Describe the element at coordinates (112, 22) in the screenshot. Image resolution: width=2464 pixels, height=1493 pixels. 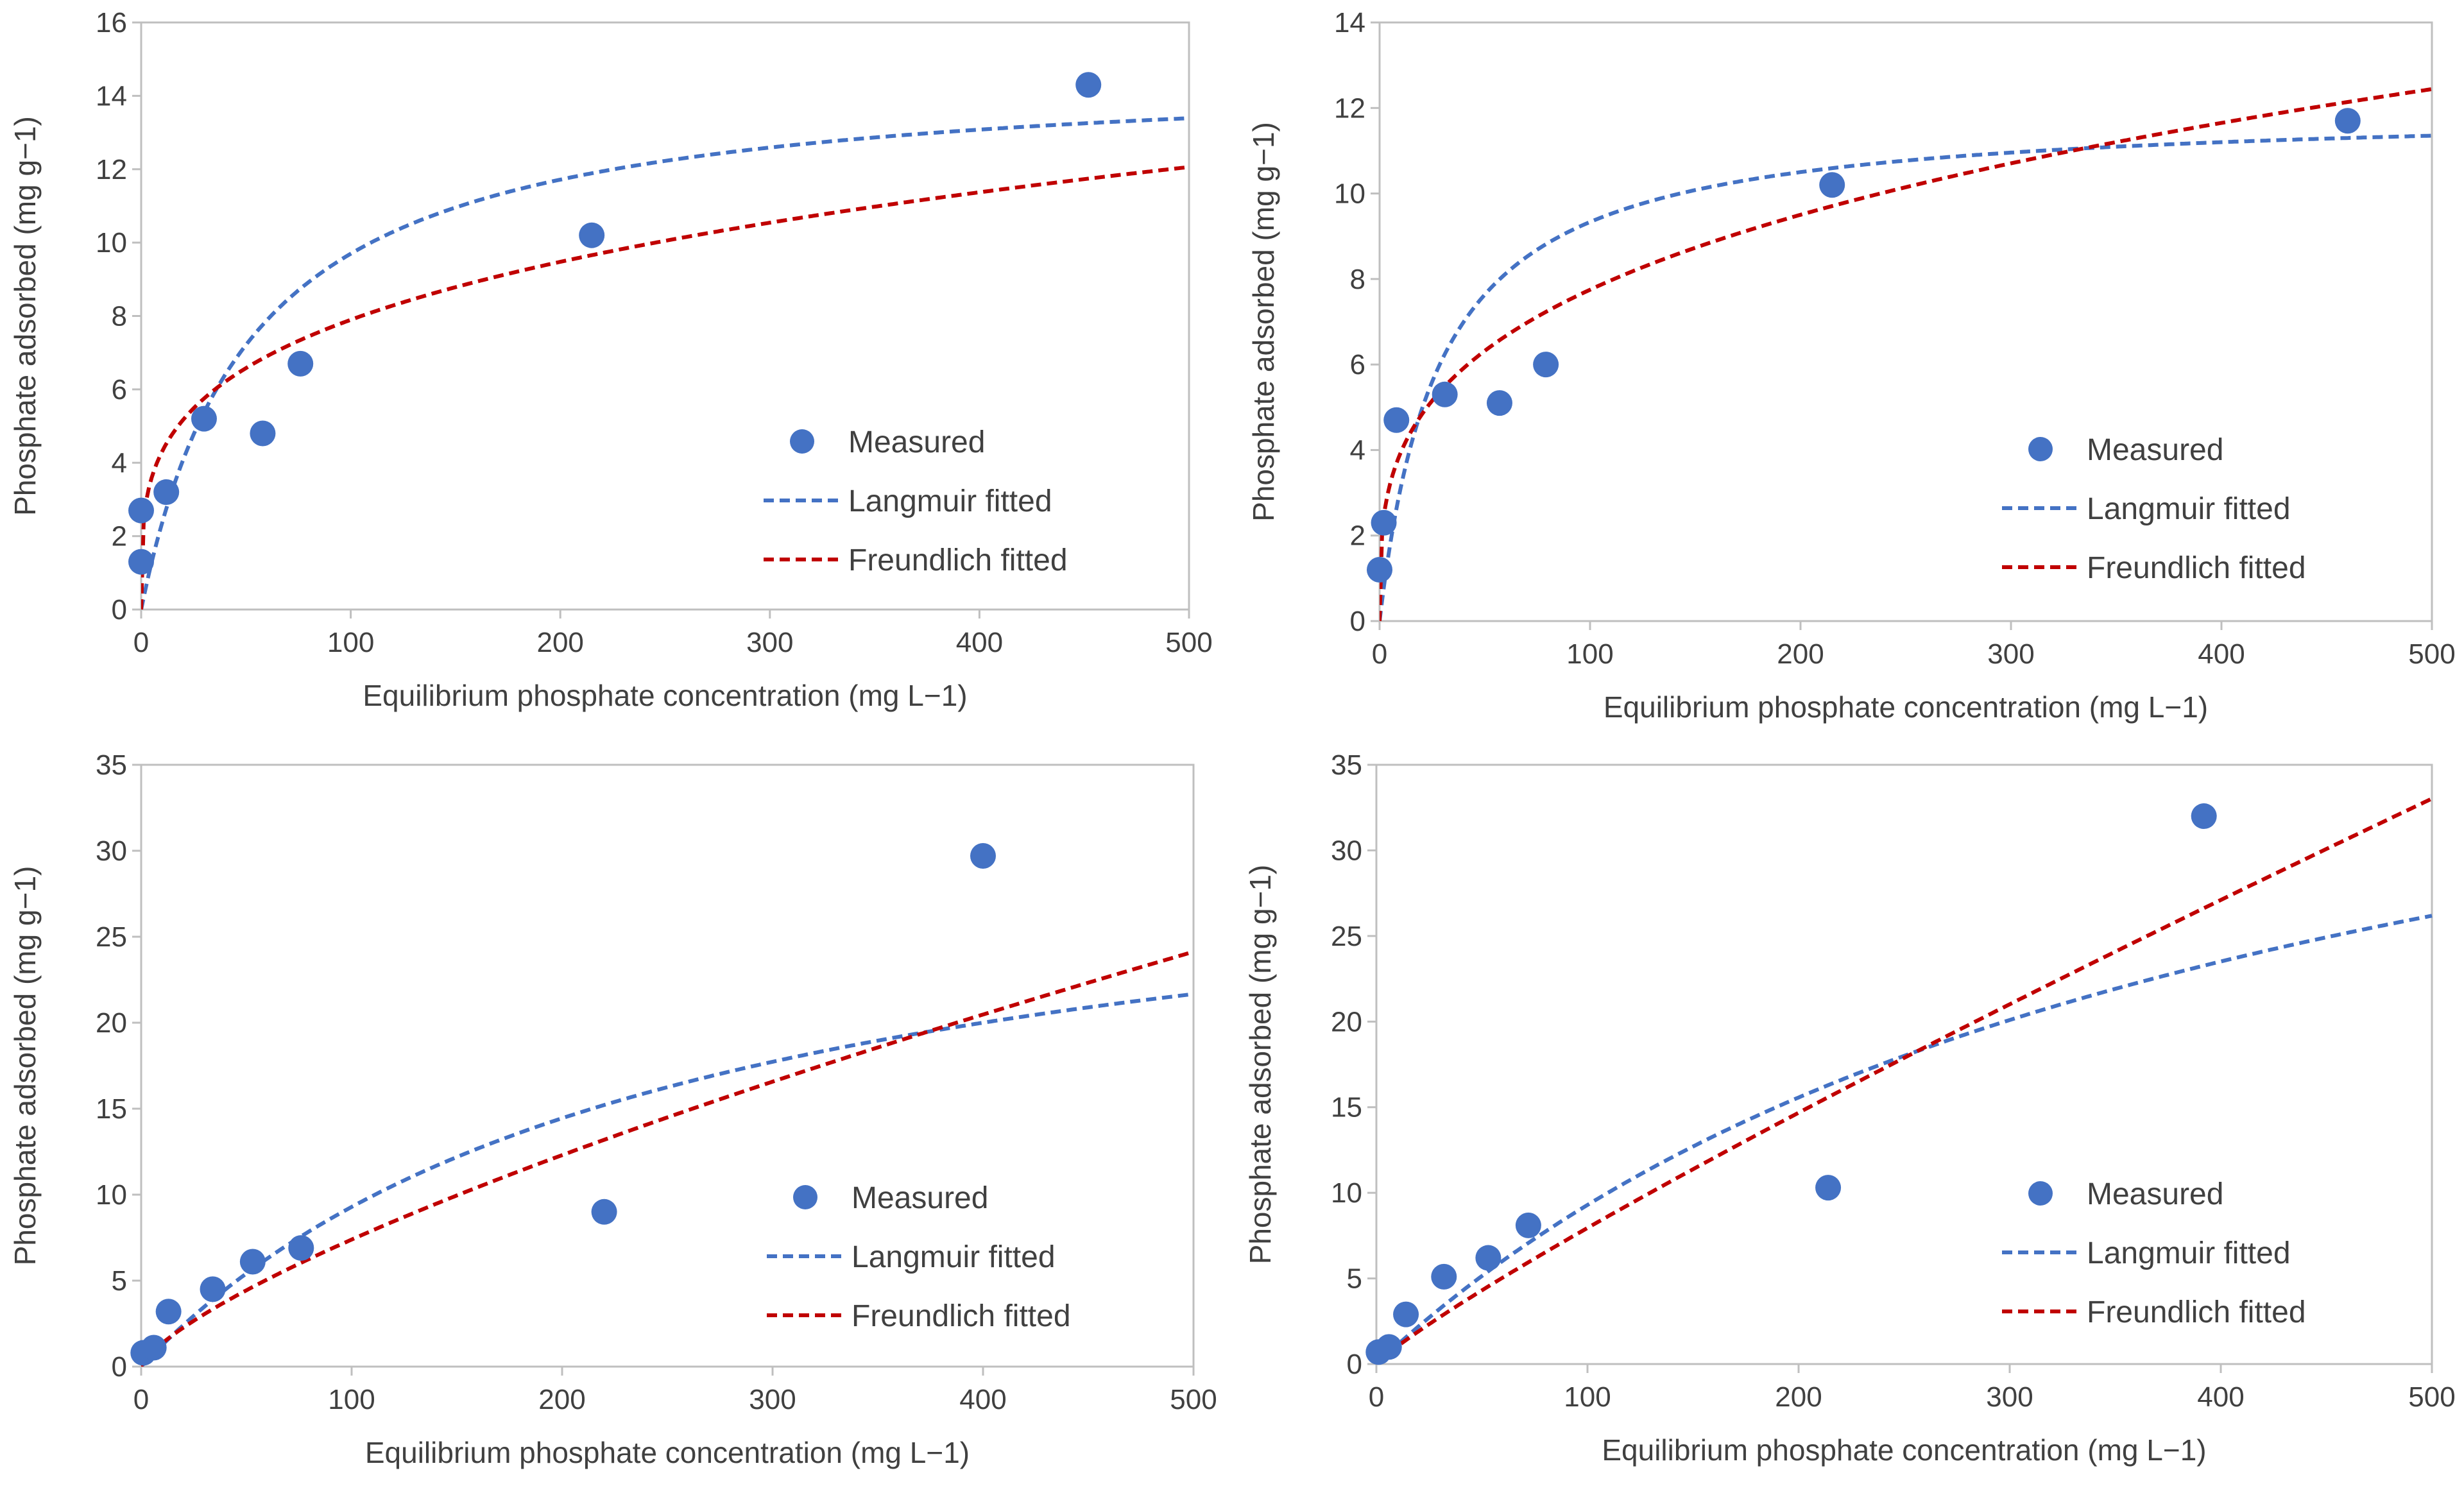
I see `y-tick-label: 16` at that location.